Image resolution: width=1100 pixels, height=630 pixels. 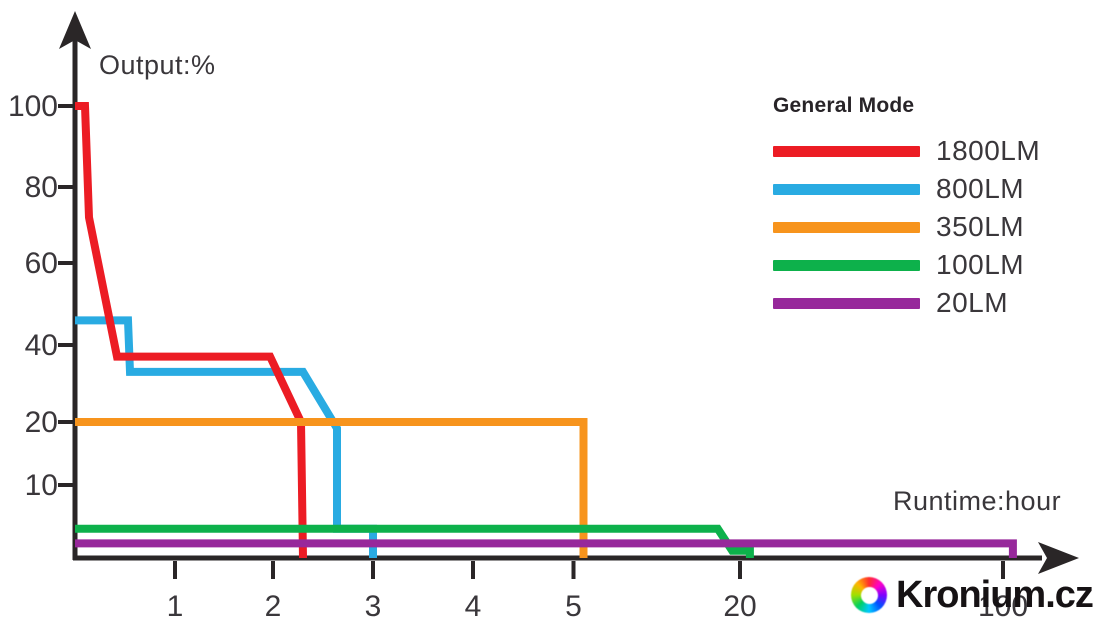 What do you see at coordinates (41, 263) in the screenshot?
I see `y-tick-label: 60` at bounding box center [41, 263].